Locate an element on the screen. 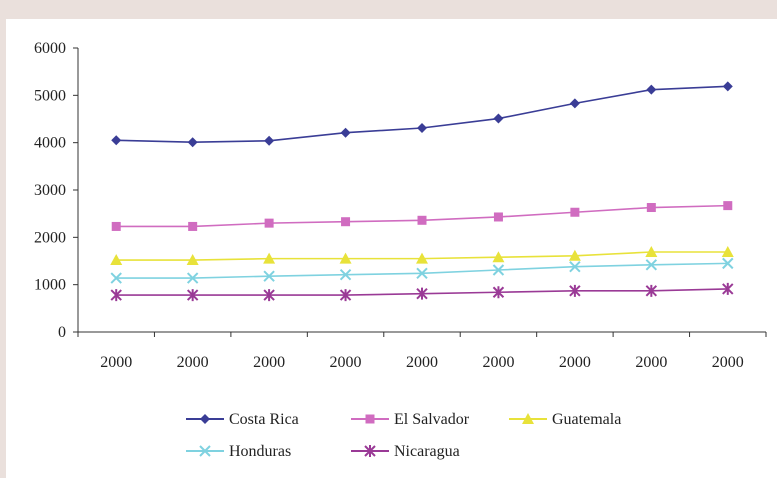 The width and height of the screenshot is (777, 478). legend-label: Costa Rica is located at coordinates (264, 419).